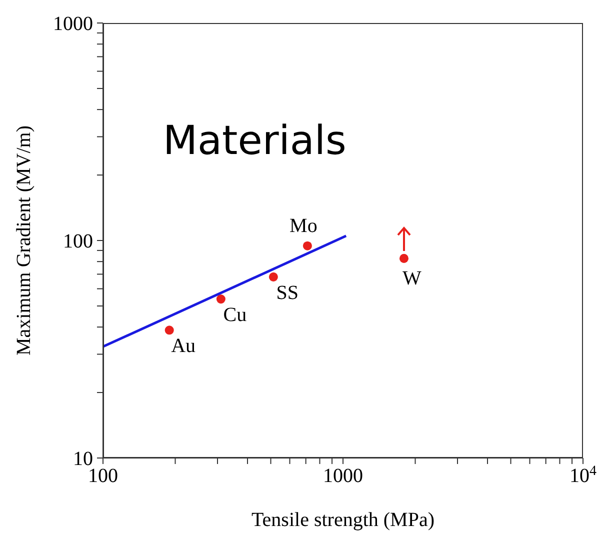  What do you see at coordinates (583, 475) in the screenshot?
I see `x-tick-label: 10$^{4}$` at bounding box center [583, 475].